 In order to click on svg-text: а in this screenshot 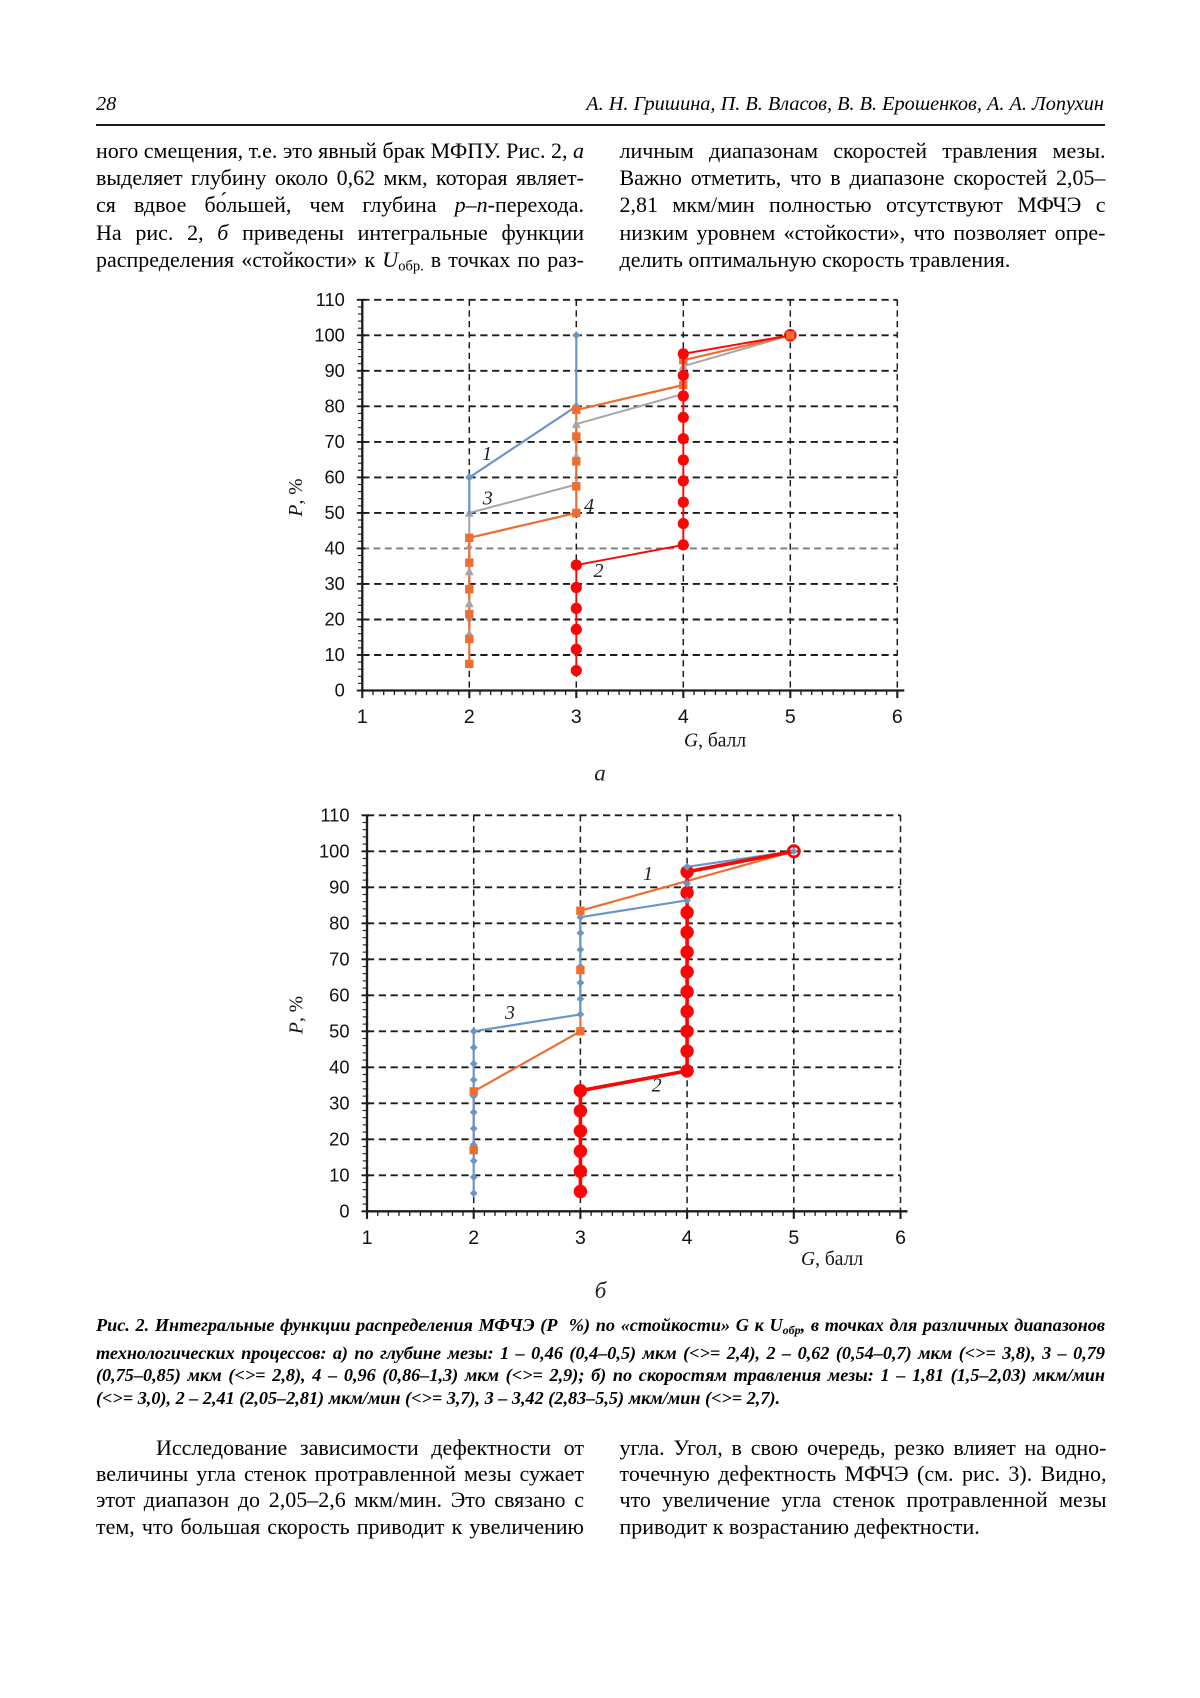, I will do `click(600, 773)`.